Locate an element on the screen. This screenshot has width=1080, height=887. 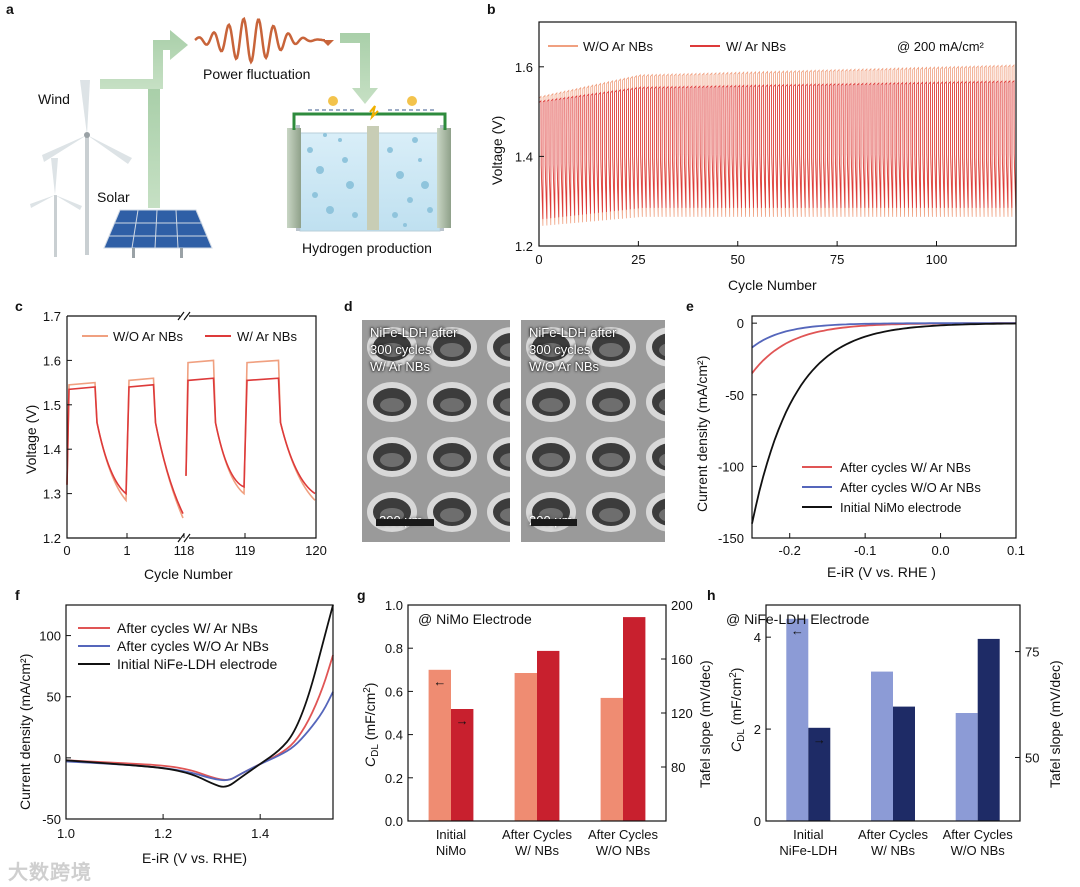
panel-h-ytick-label: 4 is located at coordinates (757, 637).